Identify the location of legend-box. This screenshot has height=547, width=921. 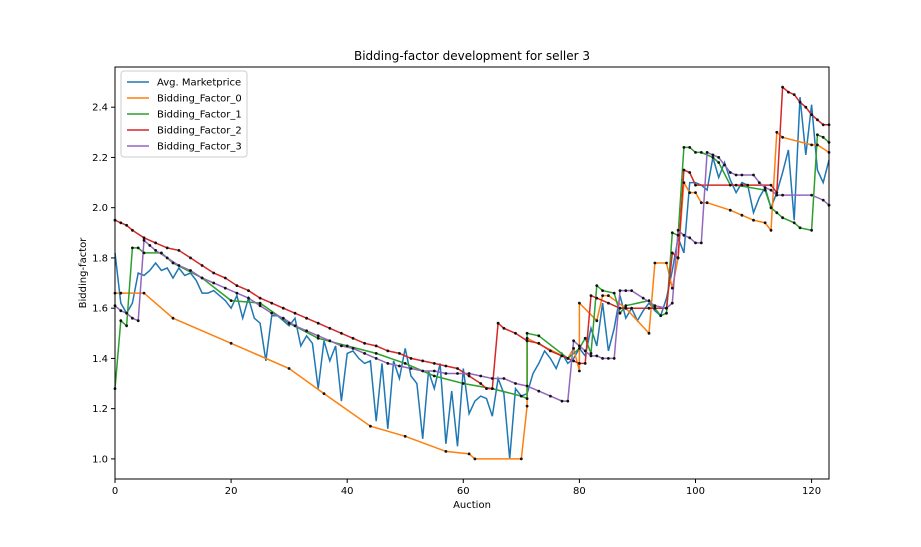
(184, 114).